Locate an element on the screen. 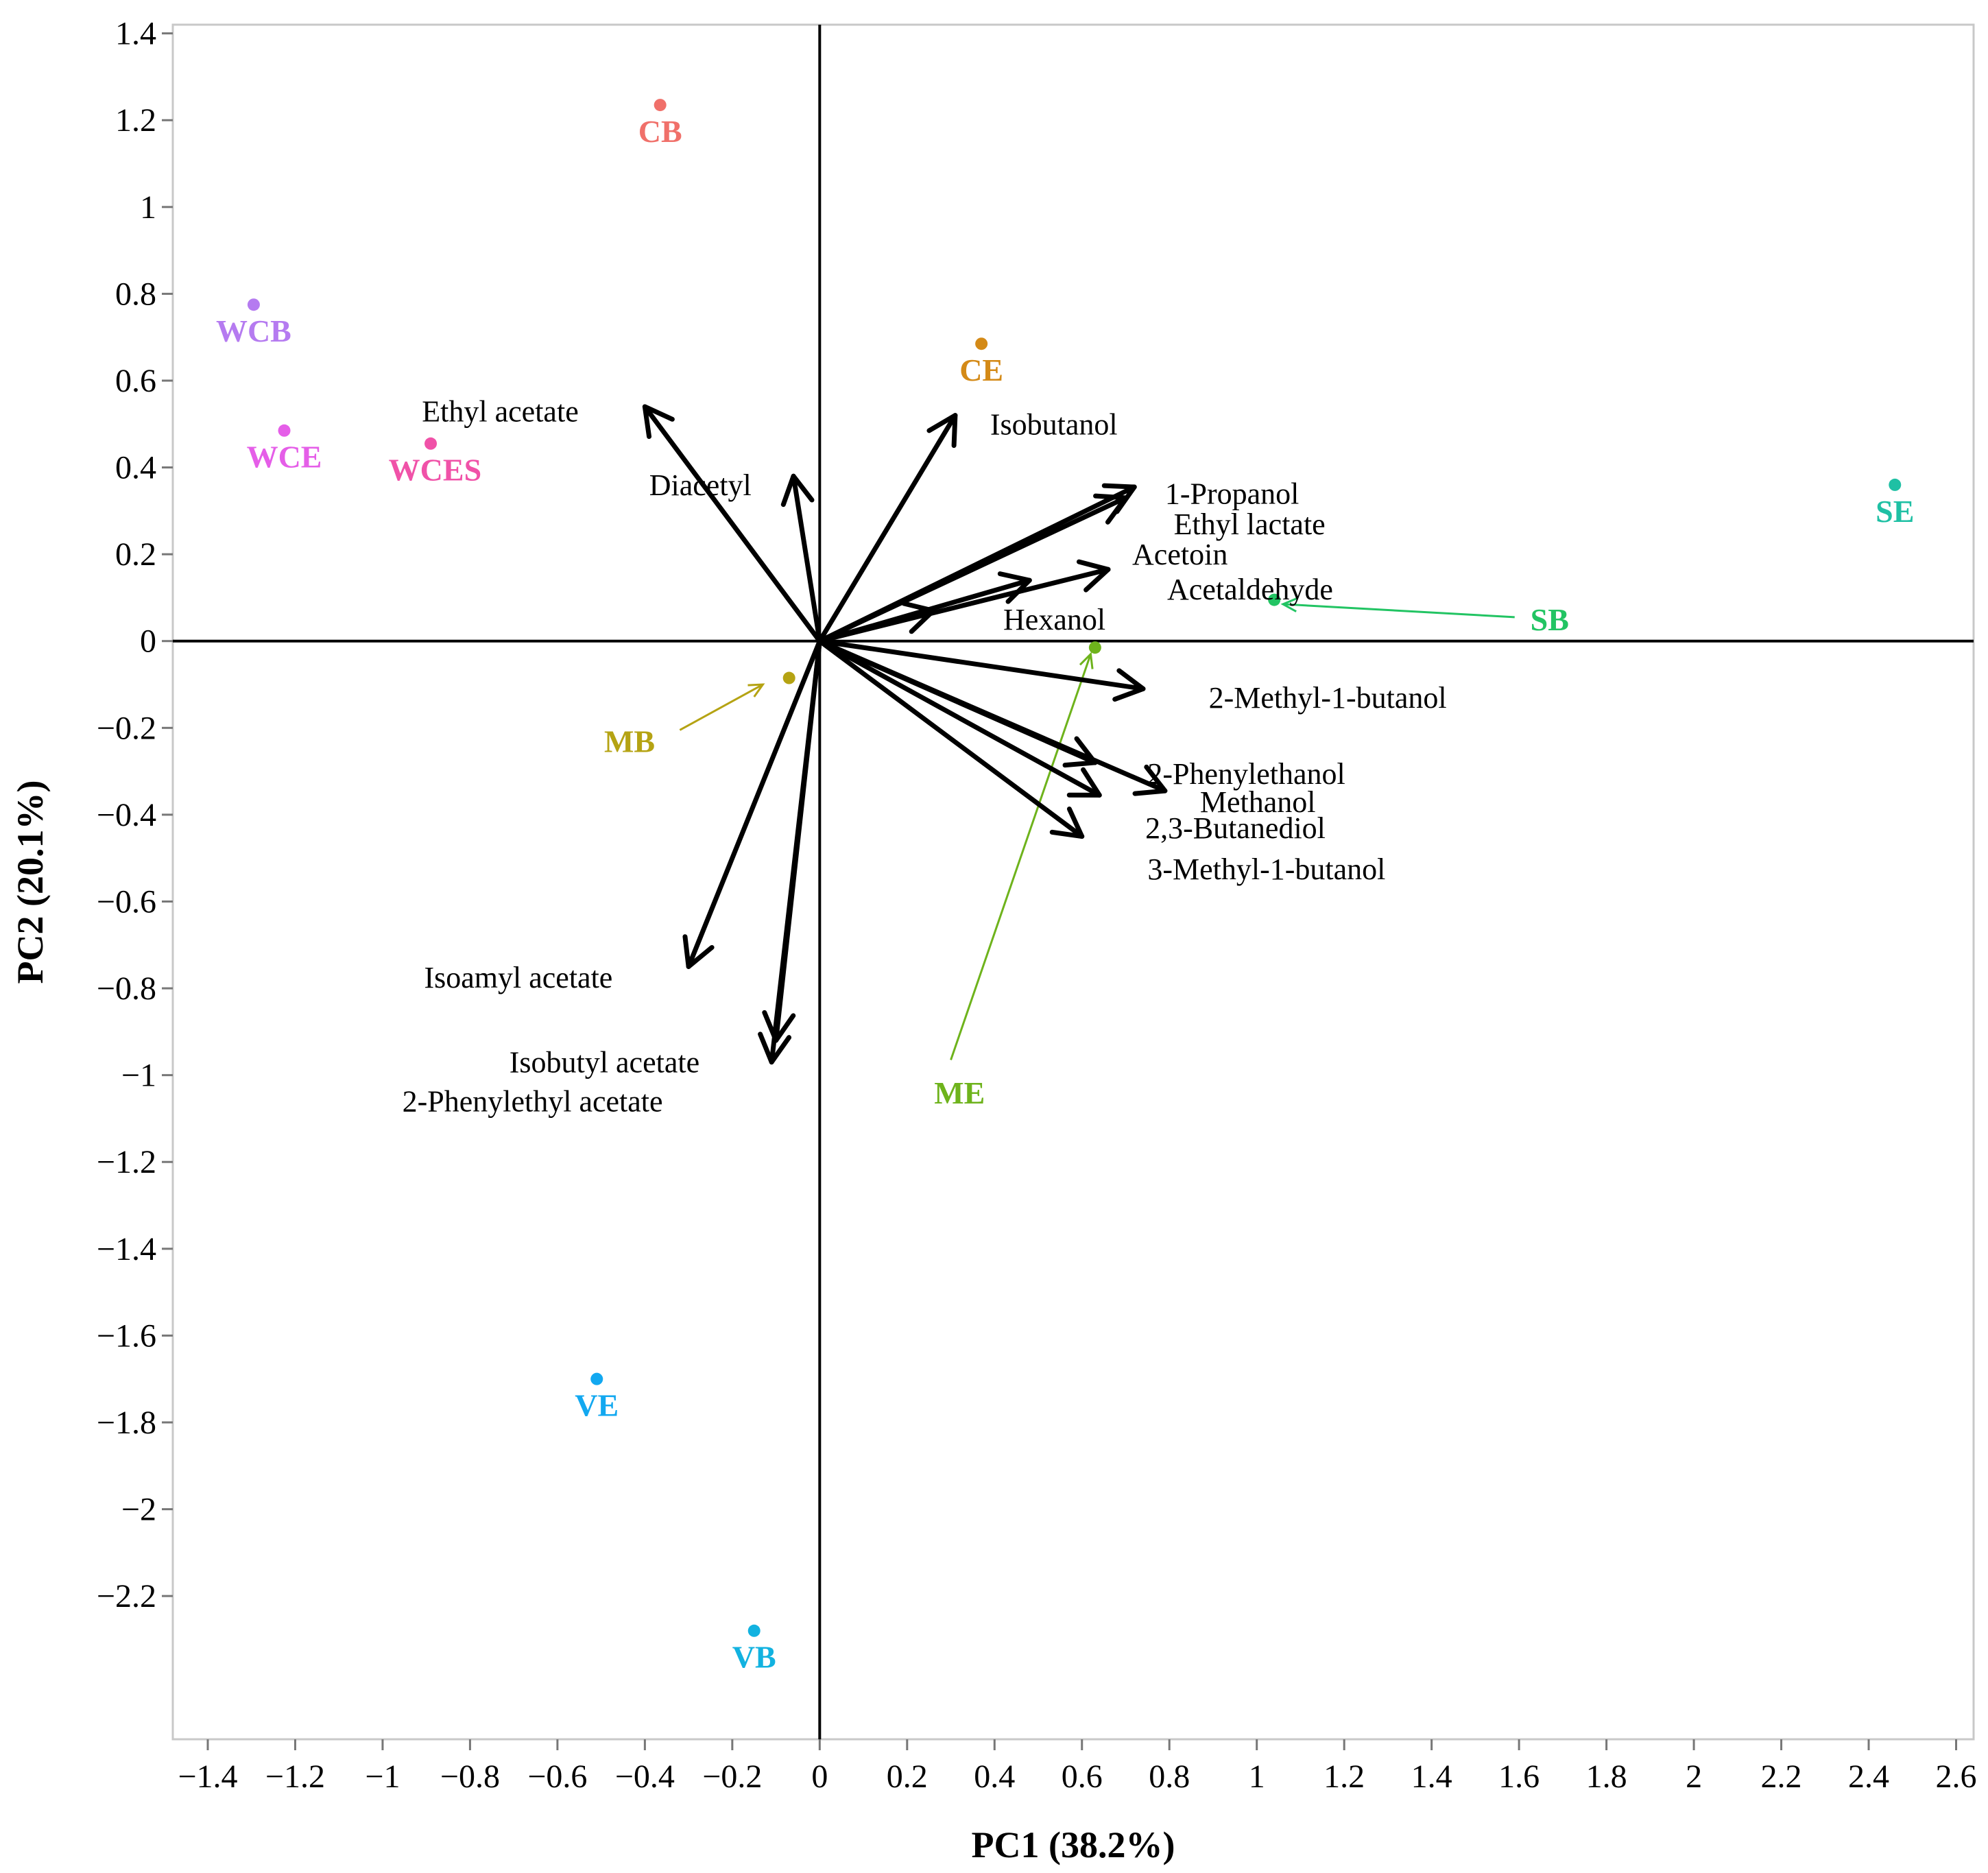 Image resolution: width=1988 pixels, height=1873 pixels. y-tick-label: 1.2 is located at coordinates (135, 121).